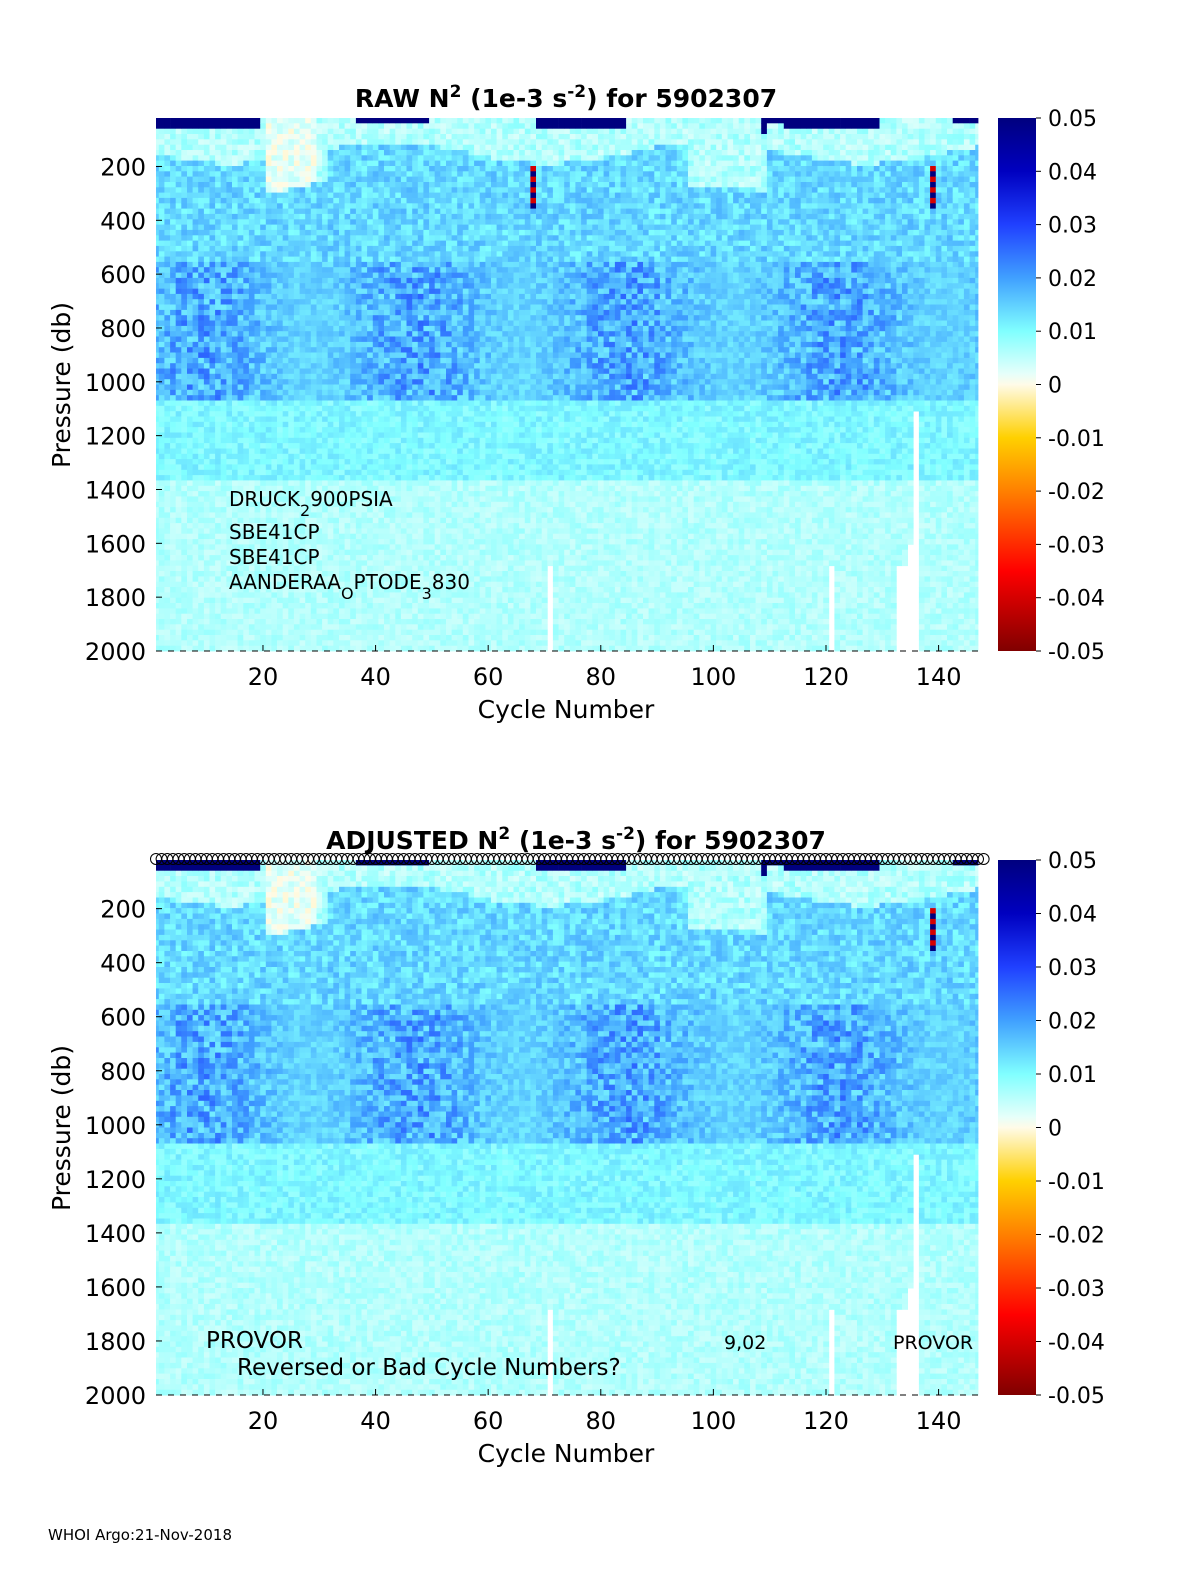 The width and height of the screenshot is (1200, 1575). I want to click on annotation-aanderaa: AANDERAAOPTODE3830, so click(349, 586).